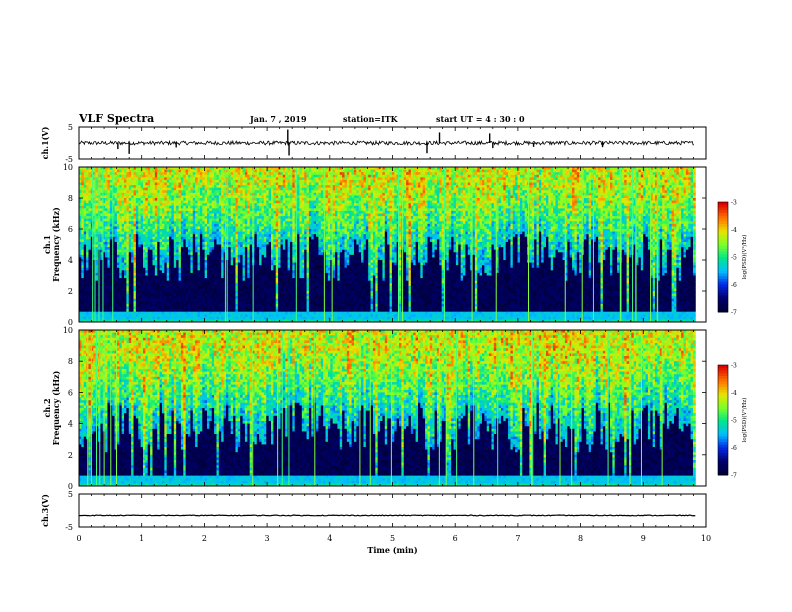 The height and width of the screenshot is (612, 792). I want to click on ch2-spectrogram-ytick-label: 0, so click(70, 486).